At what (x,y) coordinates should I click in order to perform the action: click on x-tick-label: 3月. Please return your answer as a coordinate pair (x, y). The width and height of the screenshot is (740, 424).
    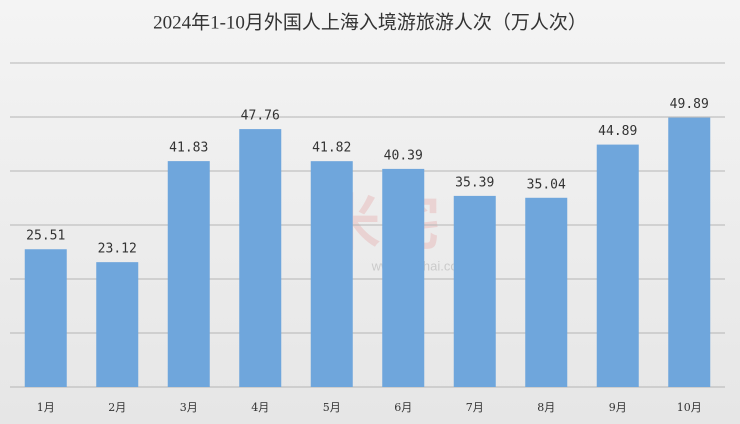
    Looking at the image, I should click on (189, 407).